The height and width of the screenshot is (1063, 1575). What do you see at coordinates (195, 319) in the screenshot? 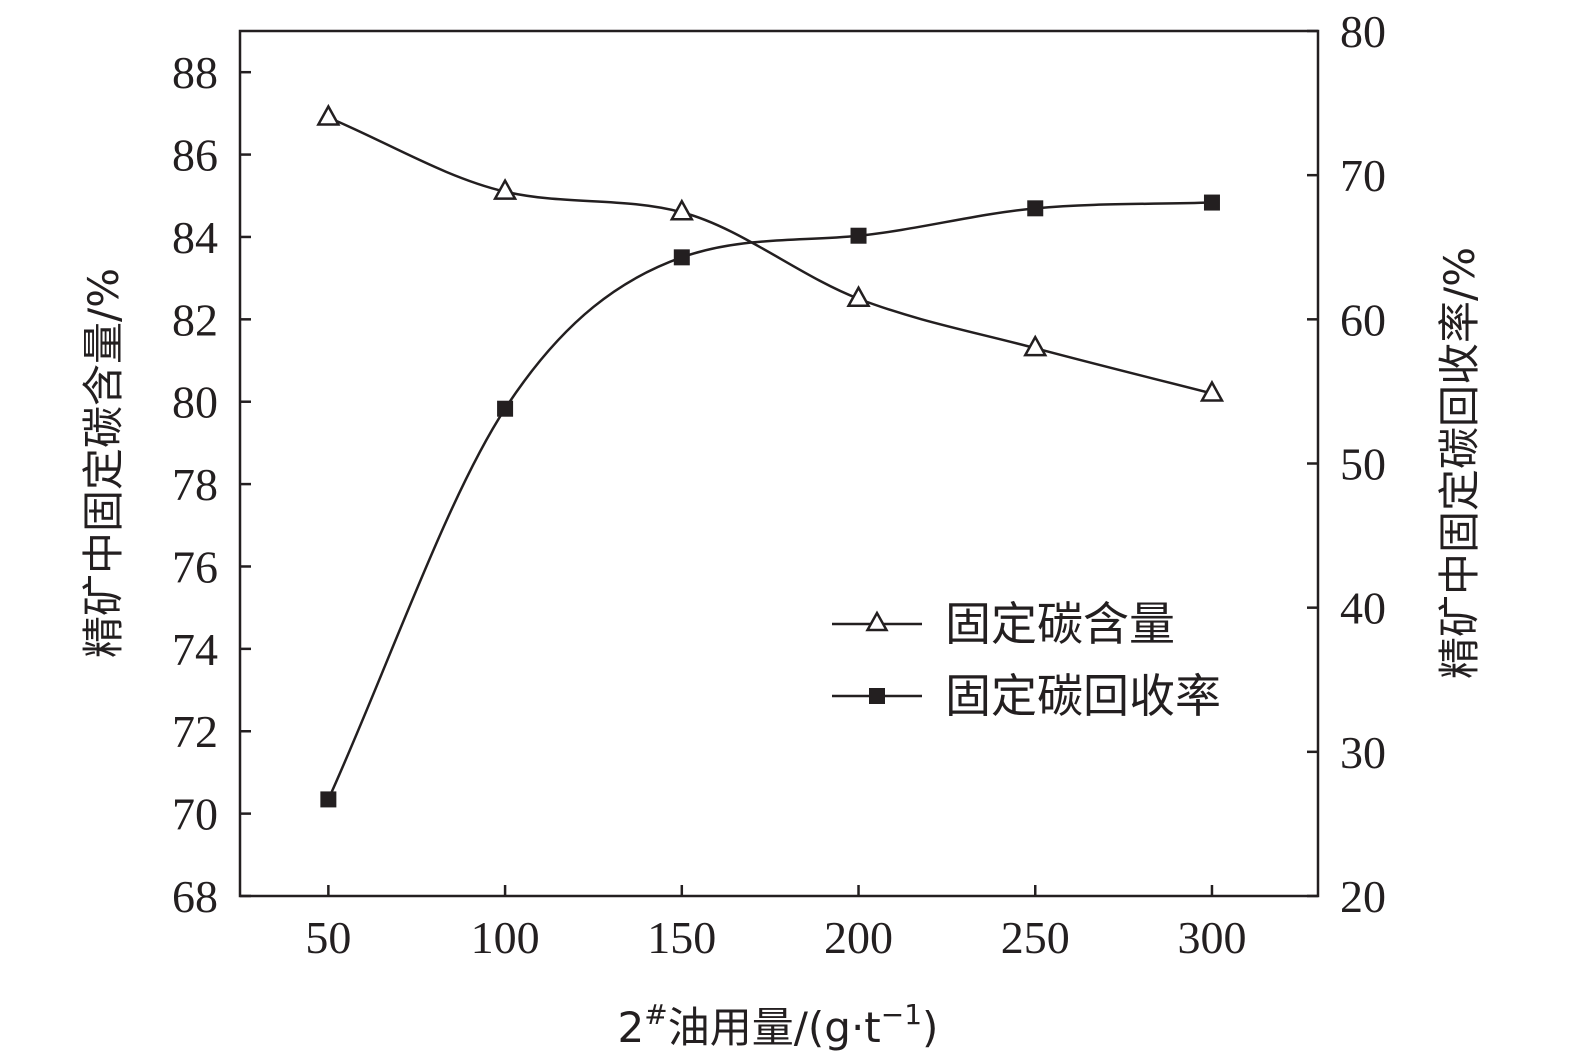
I see `left-y-tick-label: 82` at bounding box center [195, 319].